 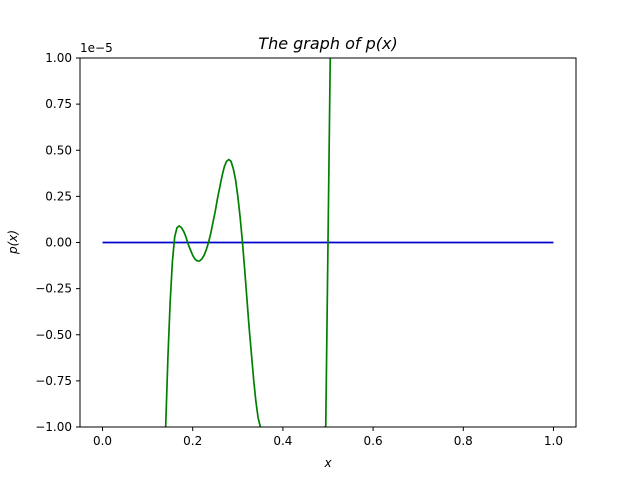 I want to click on y-axis-offset-label: 1e−5, so click(x=96, y=48).